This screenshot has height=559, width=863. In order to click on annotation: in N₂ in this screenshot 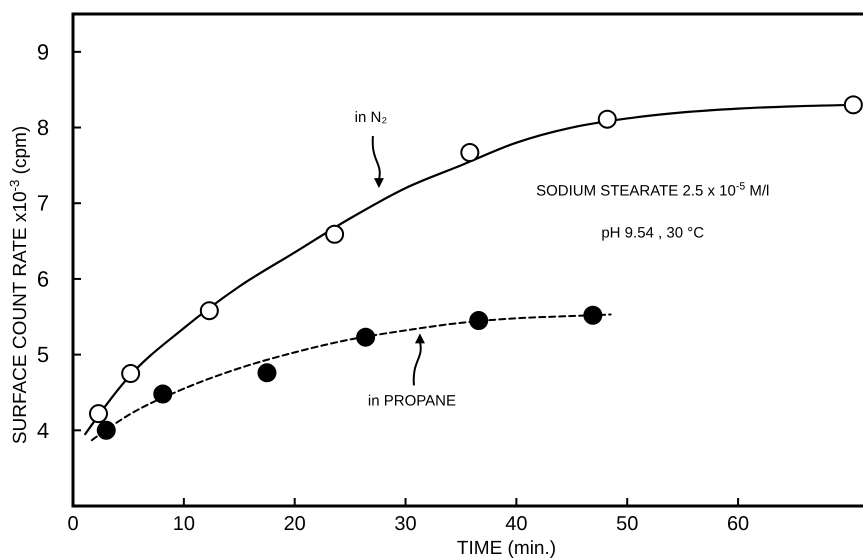, I will do `click(371, 117)`.